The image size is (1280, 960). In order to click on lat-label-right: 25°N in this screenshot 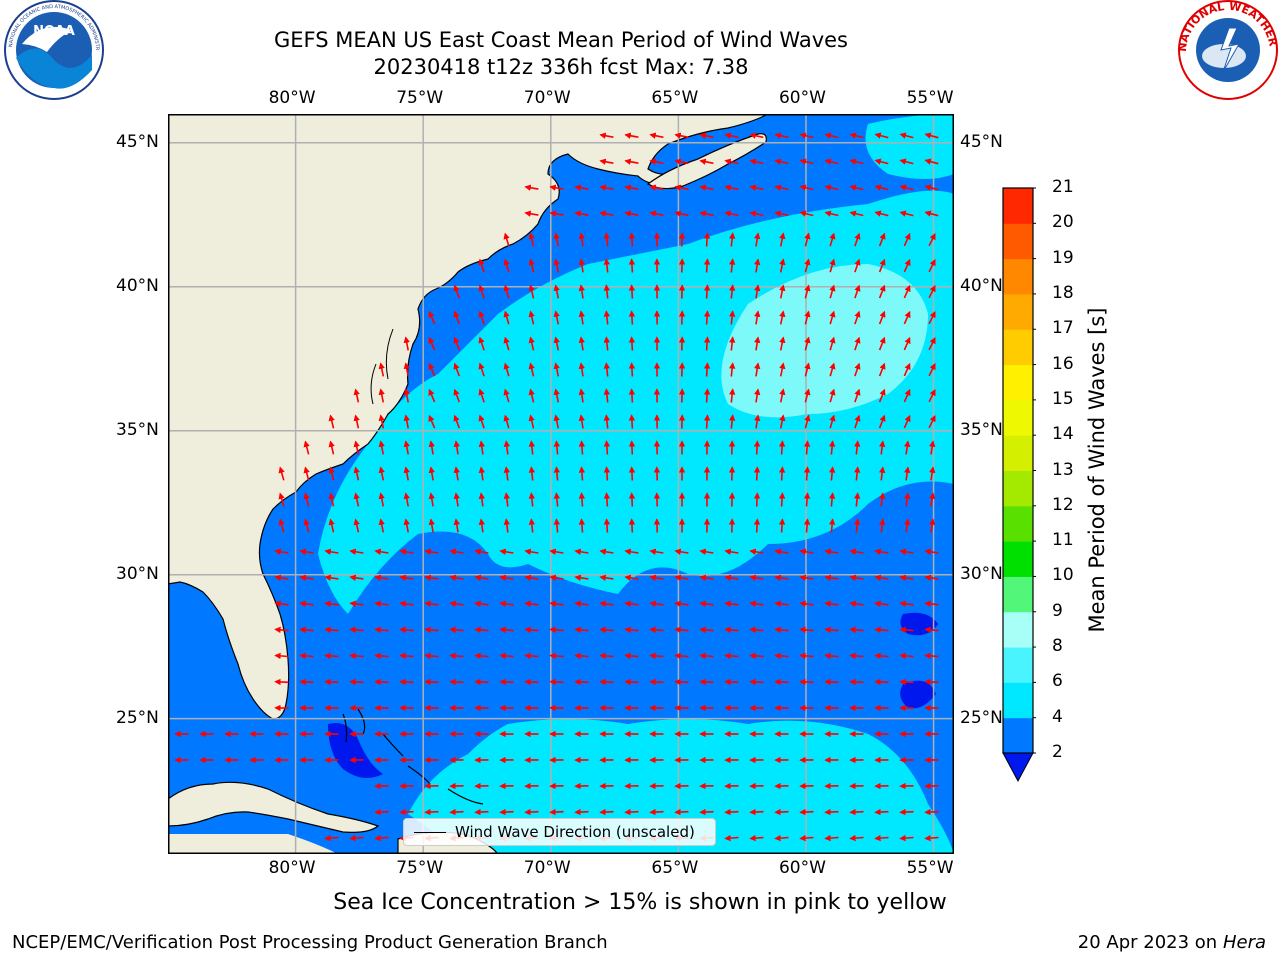, I will do `click(981, 717)`.